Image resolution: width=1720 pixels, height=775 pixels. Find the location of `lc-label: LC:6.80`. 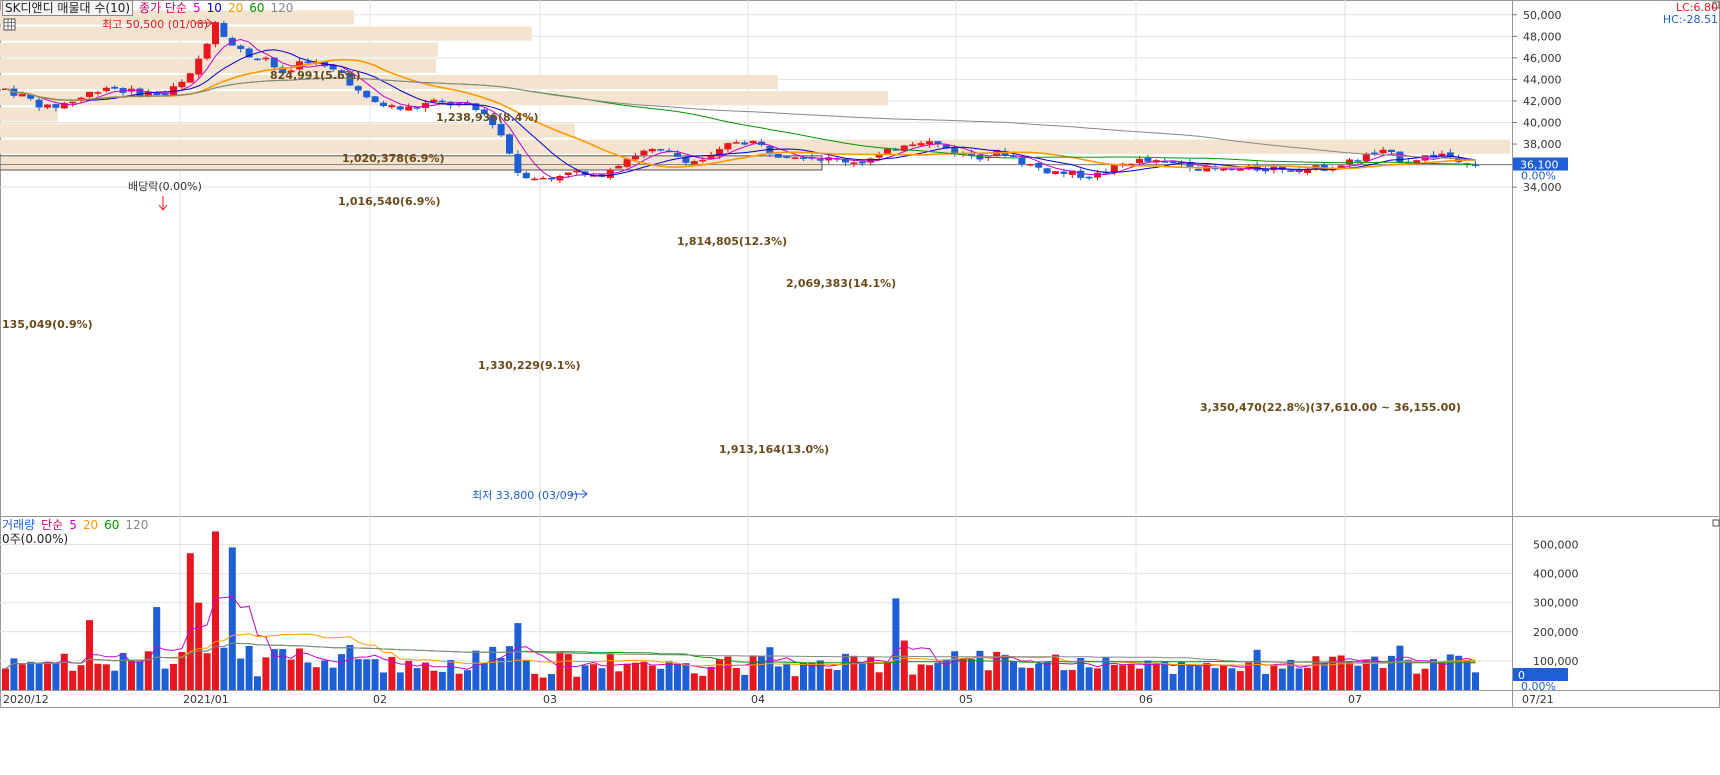

lc-label: LC:6.80 is located at coordinates (1696, 7).